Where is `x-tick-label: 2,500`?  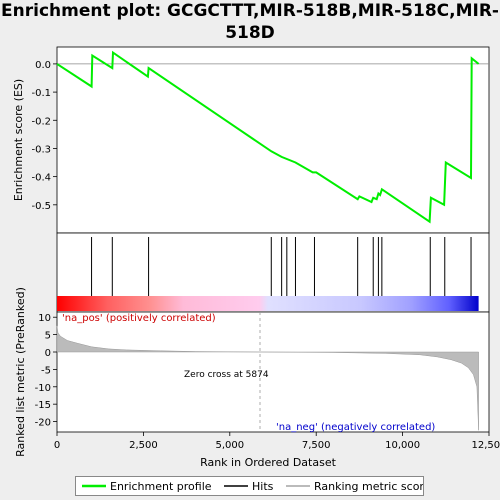
x-tick-label: 2,500 is located at coordinates (143, 445).